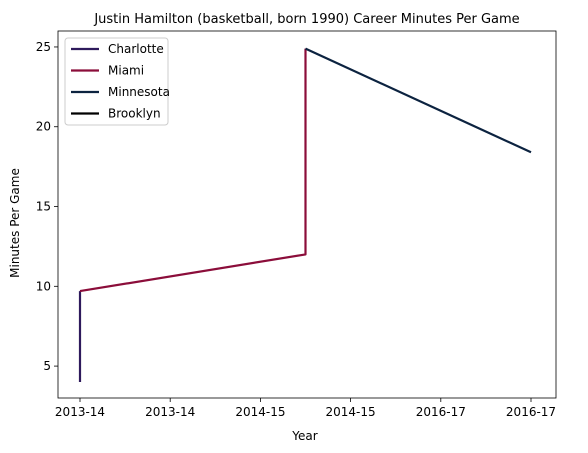 Image resolution: width=588 pixels, height=453 pixels. Describe the element at coordinates (126, 71) in the screenshot. I see `legend-label: Miami` at that location.